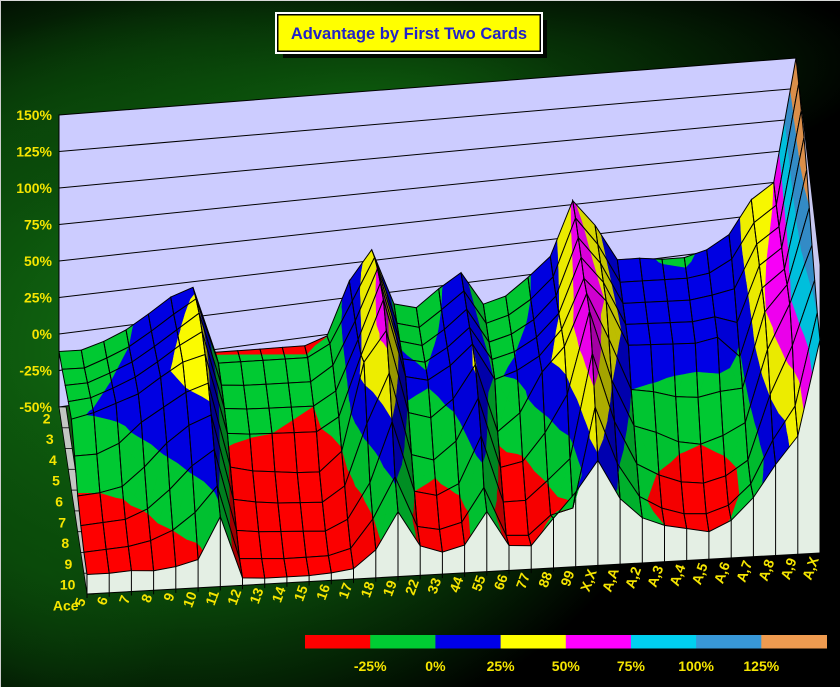 The width and height of the screenshot is (840, 687). I want to click on svg-text: 77, so click(523, 581).